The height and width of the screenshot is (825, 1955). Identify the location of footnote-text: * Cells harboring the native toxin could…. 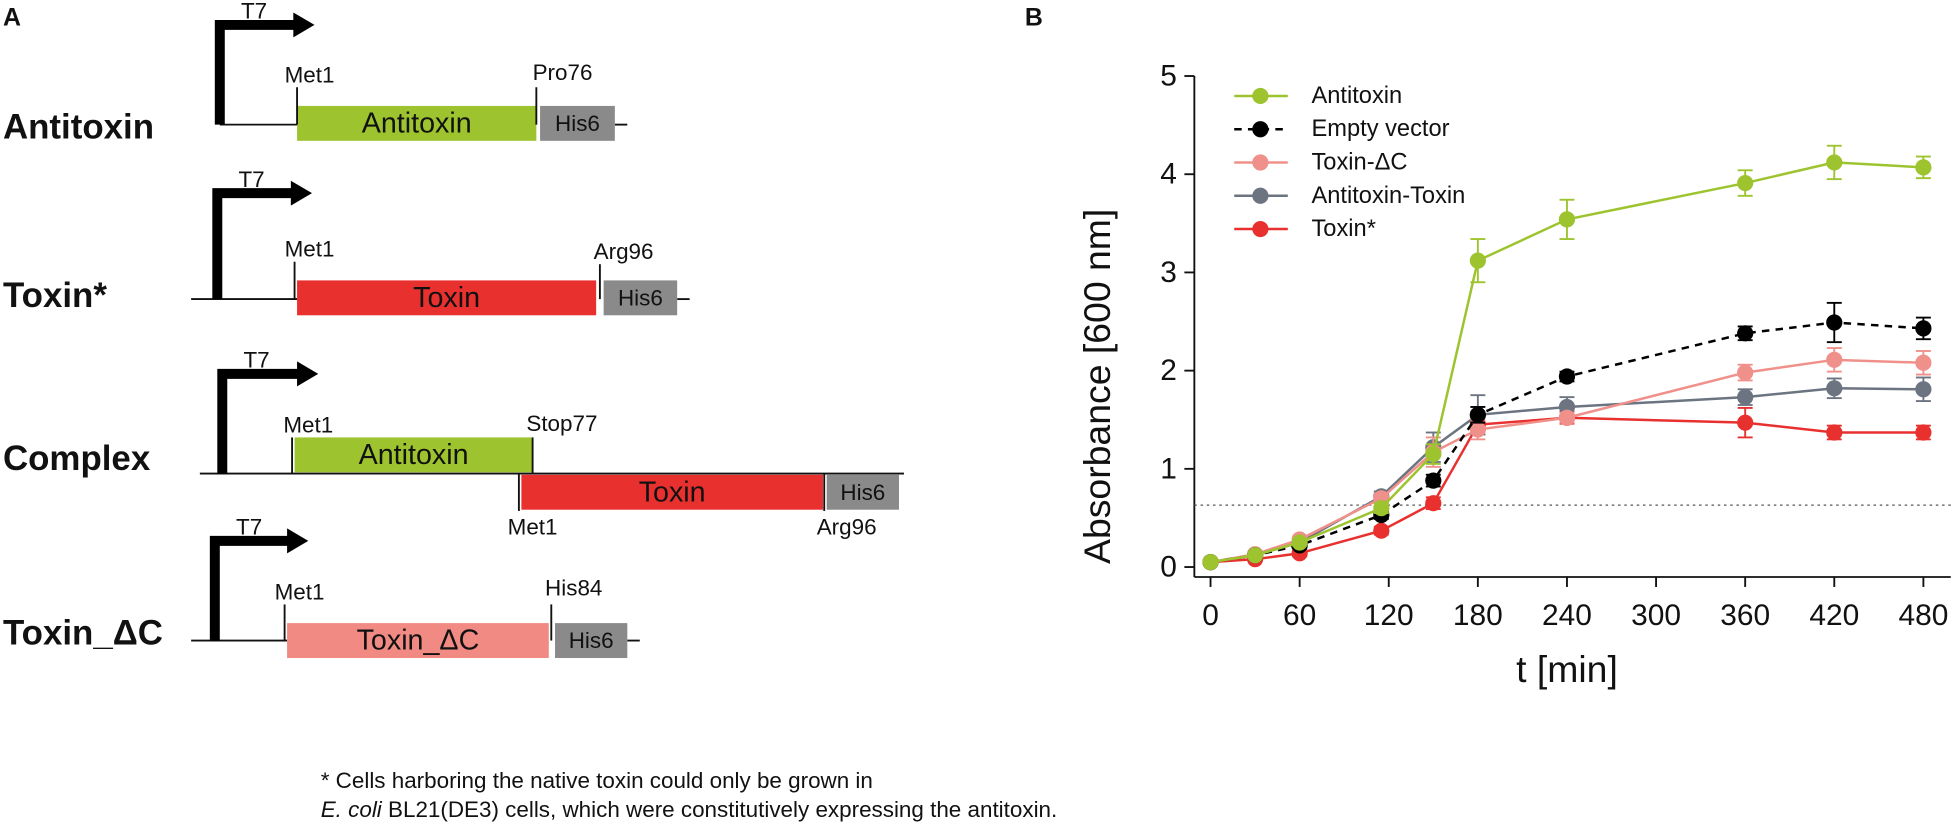
(597, 780).